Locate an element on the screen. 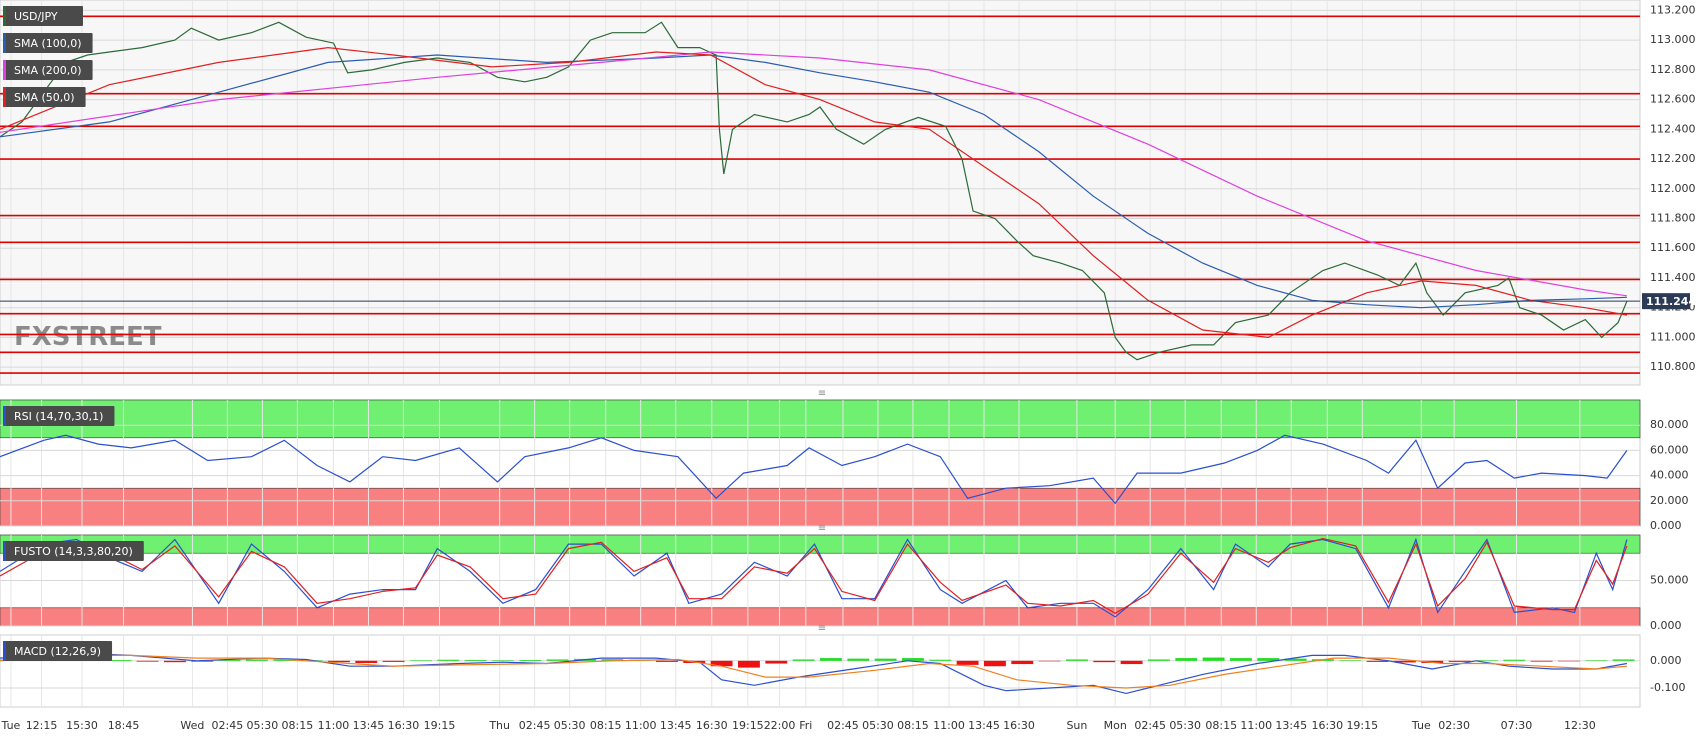 This screenshot has width=1707, height=738. y-tick-label: 50.000 is located at coordinates (1669, 580).